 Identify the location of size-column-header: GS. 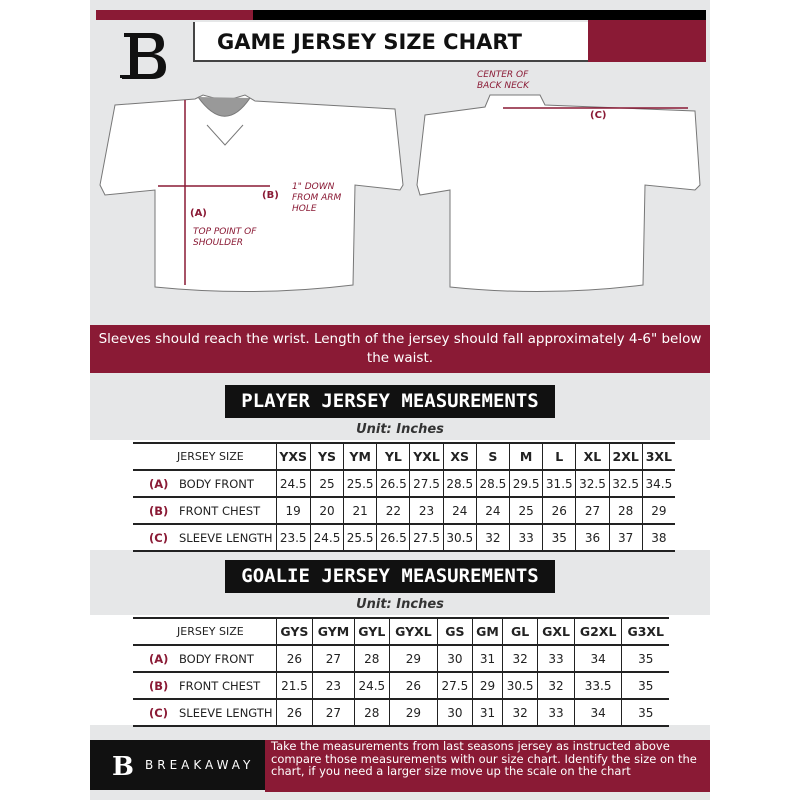
(454, 631).